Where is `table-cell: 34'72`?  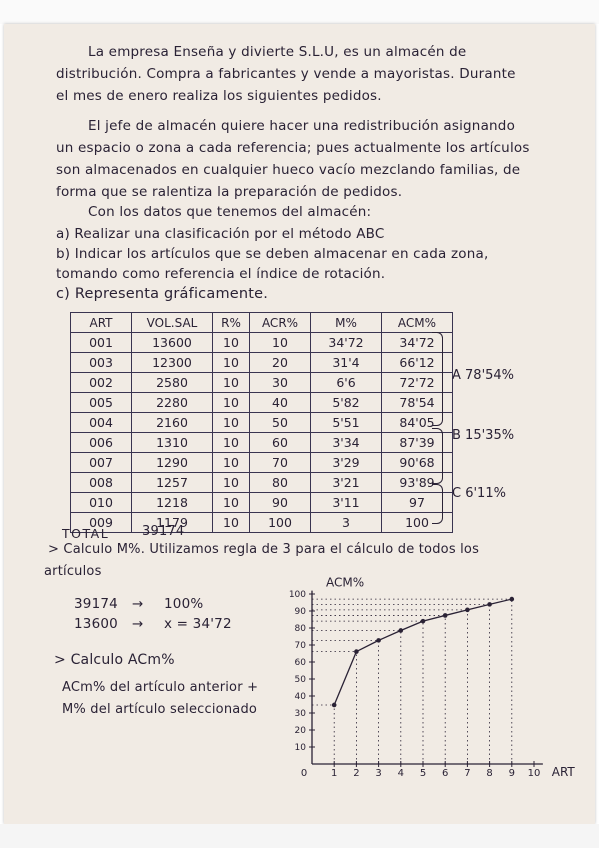 table-cell: 34'72 is located at coordinates (346, 342).